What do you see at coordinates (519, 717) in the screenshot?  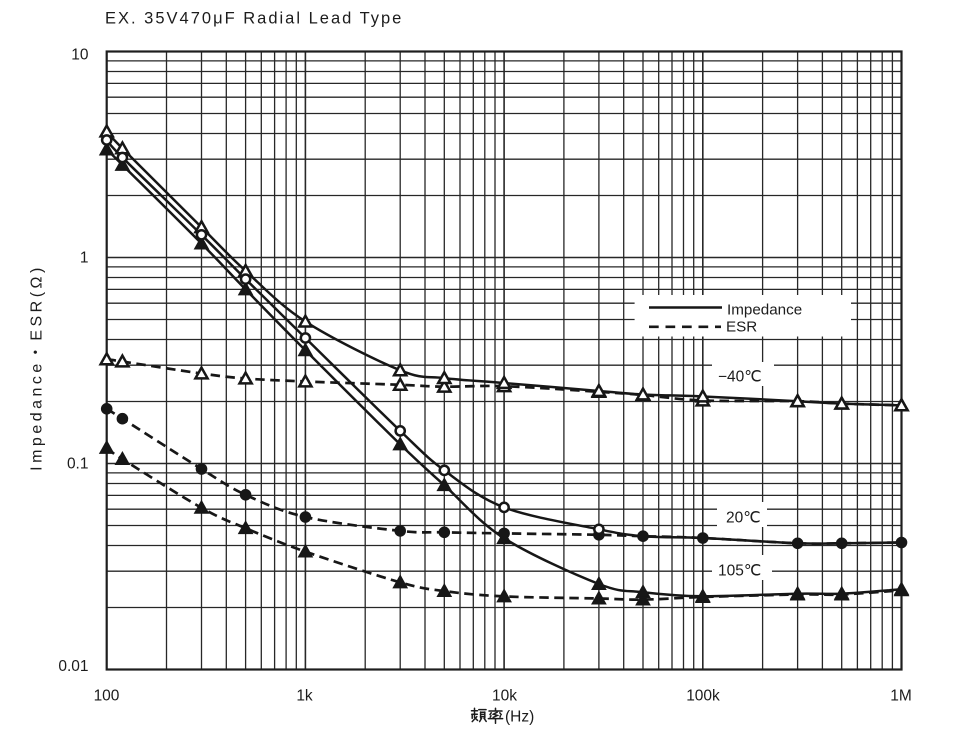 I see `svg-text: (Hz)` at bounding box center [519, 717].